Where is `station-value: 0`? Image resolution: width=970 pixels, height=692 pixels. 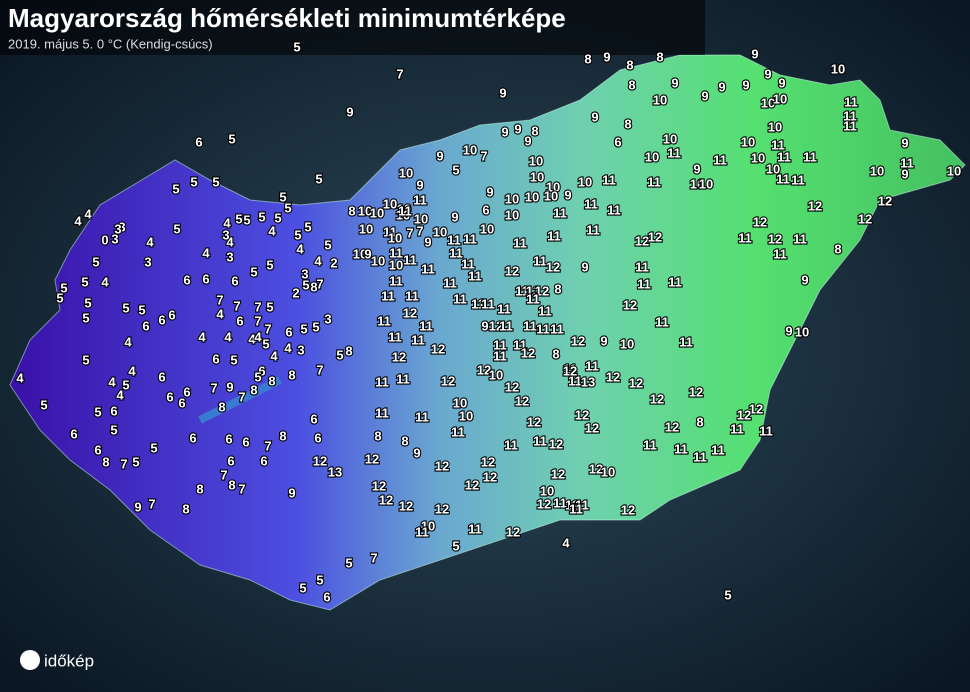 station-value: 0 is located at coordinates (104, 239).